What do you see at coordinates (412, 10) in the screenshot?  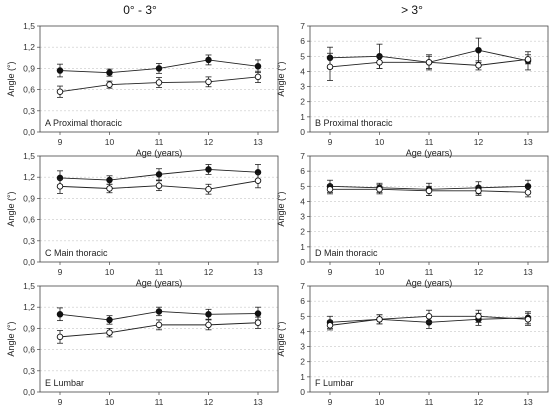 I see `column-title-right: > 3°` at bounding box center [412, 10].